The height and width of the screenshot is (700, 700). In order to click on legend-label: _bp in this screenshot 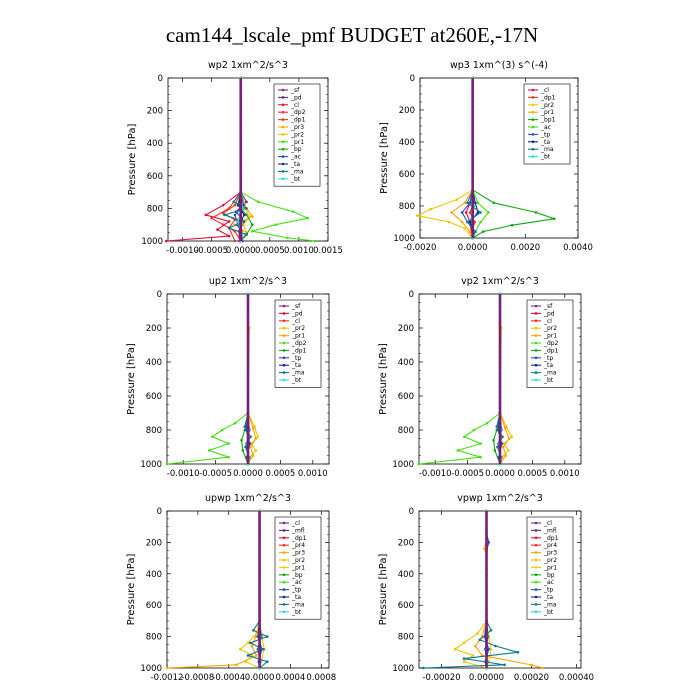, I will do `click(296, 149)`.